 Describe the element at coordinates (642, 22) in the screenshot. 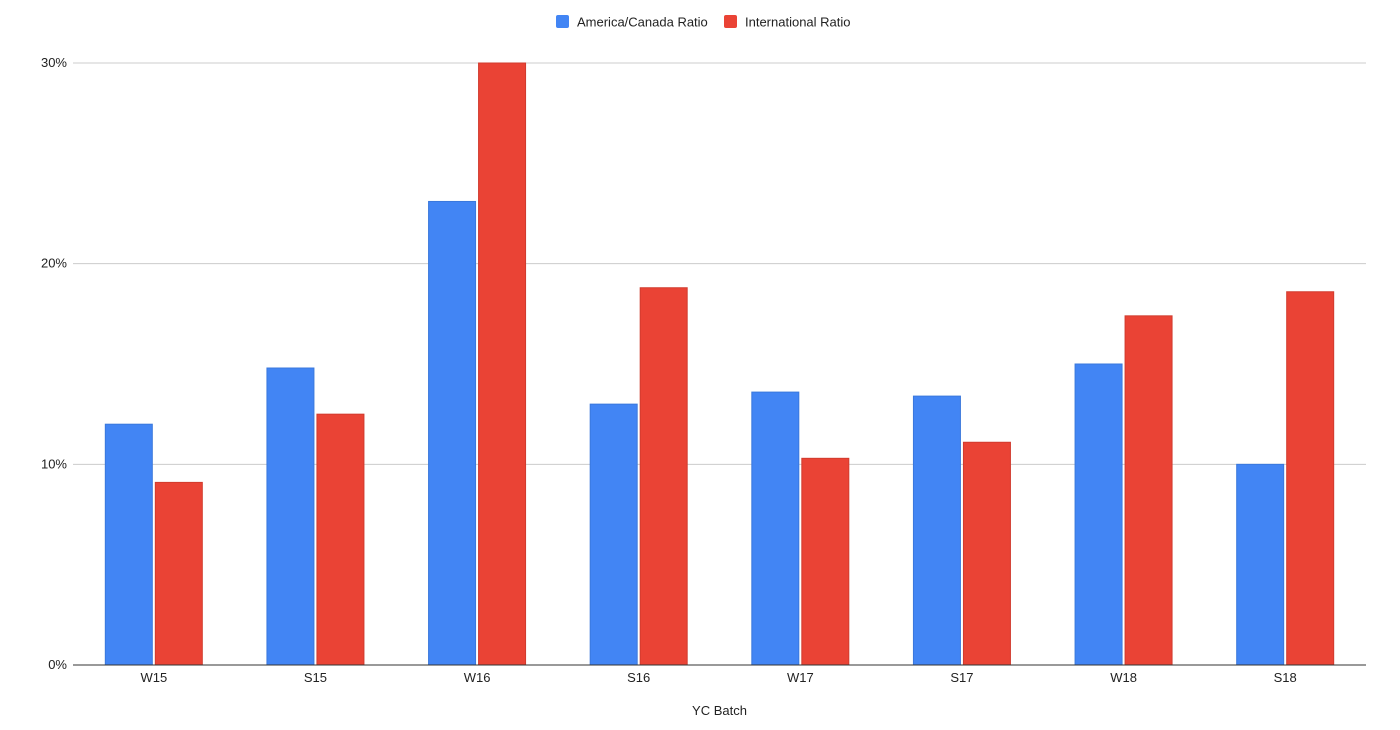

I see `legend-label-america-canada: America/Canada Ratio` at that location.